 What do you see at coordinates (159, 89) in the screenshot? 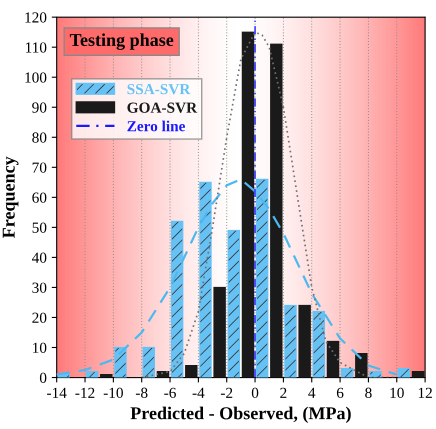
I see `legend-label: SSA-SVR` at bounding box center [159, 89].